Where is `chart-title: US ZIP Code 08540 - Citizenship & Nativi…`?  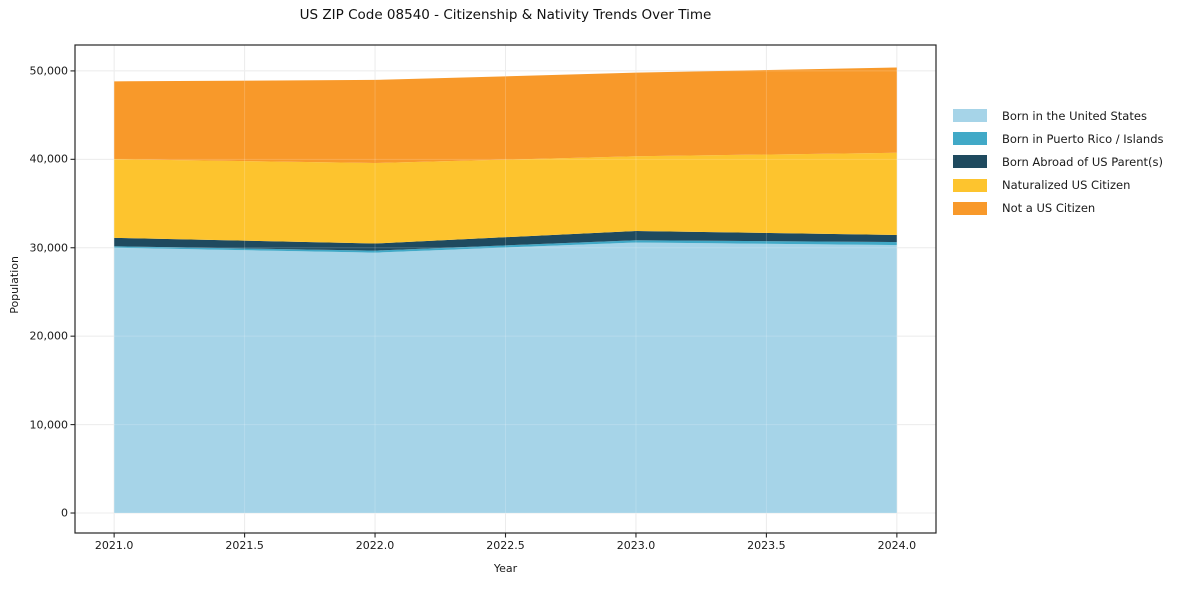 chart-title: US ZIP Code 08540 - Citizenship & Nativi… is located at coordinates (505, 15).